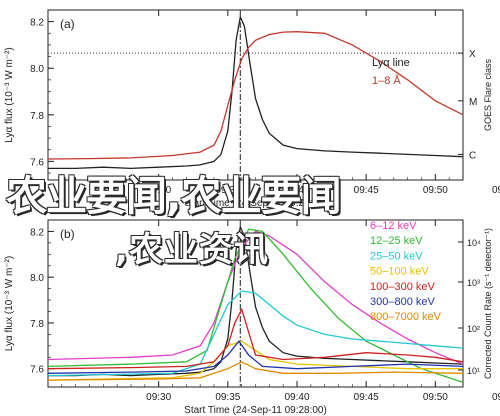 The image size is (500, 416). I want to click on legend-label: 12–25 keV, so click(396, 241).